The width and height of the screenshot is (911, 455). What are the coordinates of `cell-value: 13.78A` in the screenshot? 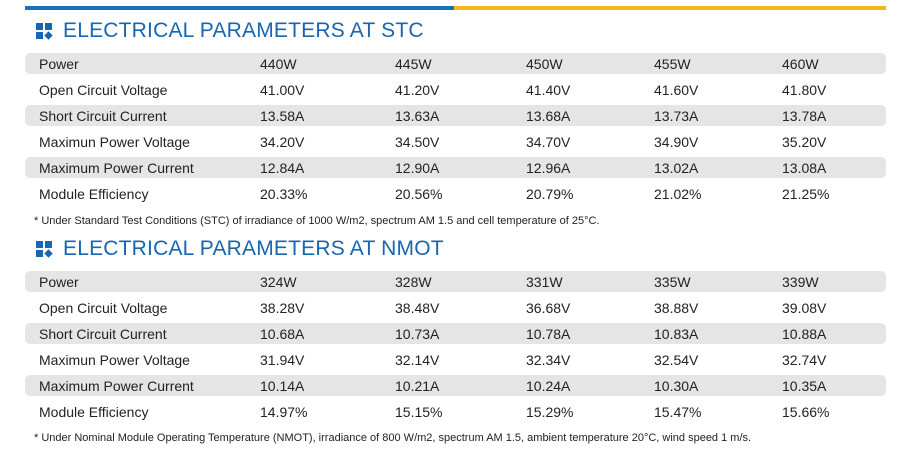 It's located at (834, 115).